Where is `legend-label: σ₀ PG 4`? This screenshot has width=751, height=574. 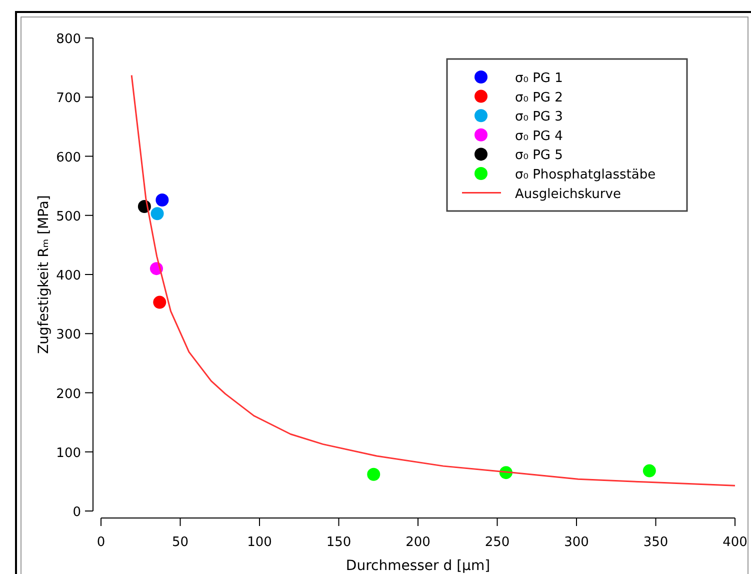
legend-label: σ₀ PG 4 is located at coordinates (539, 136).